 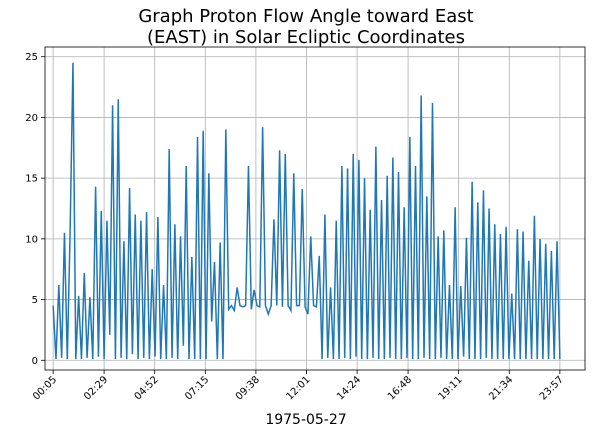 I want to click on y-tick-label: 25, so click(x=31, y=57).